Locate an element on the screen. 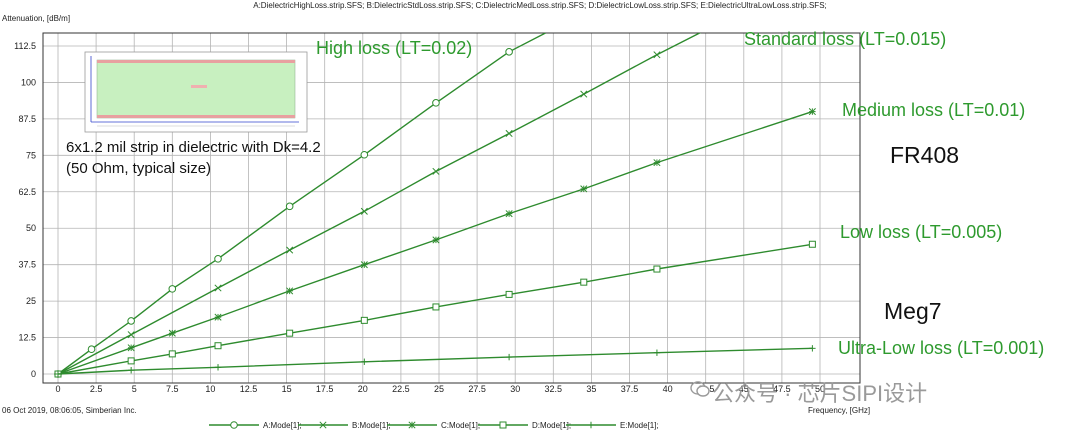  watermark: 公众号 · 芯片SIPI设计 is located at coordinates (820, 393).